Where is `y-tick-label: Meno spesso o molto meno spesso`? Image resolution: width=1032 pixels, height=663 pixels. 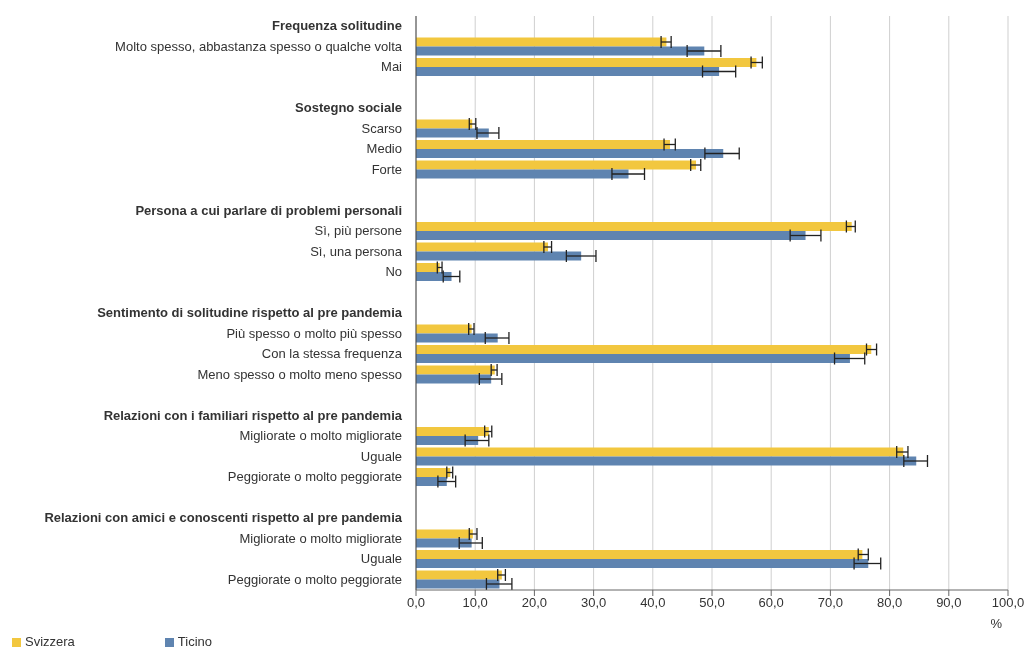
y-tick-label: Meno spesso o molto meno spesso is located at coordinates (299, 374).